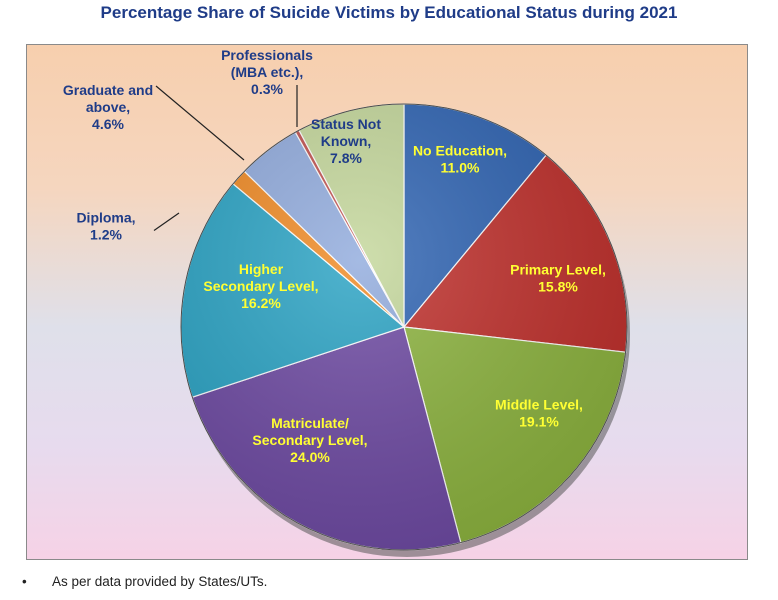 The image size is (778, 600). What do you see at coordinates (105, 218) in the screenshot?
I see `slice-label-line: Diploma,` at bounding box center [105, 218].